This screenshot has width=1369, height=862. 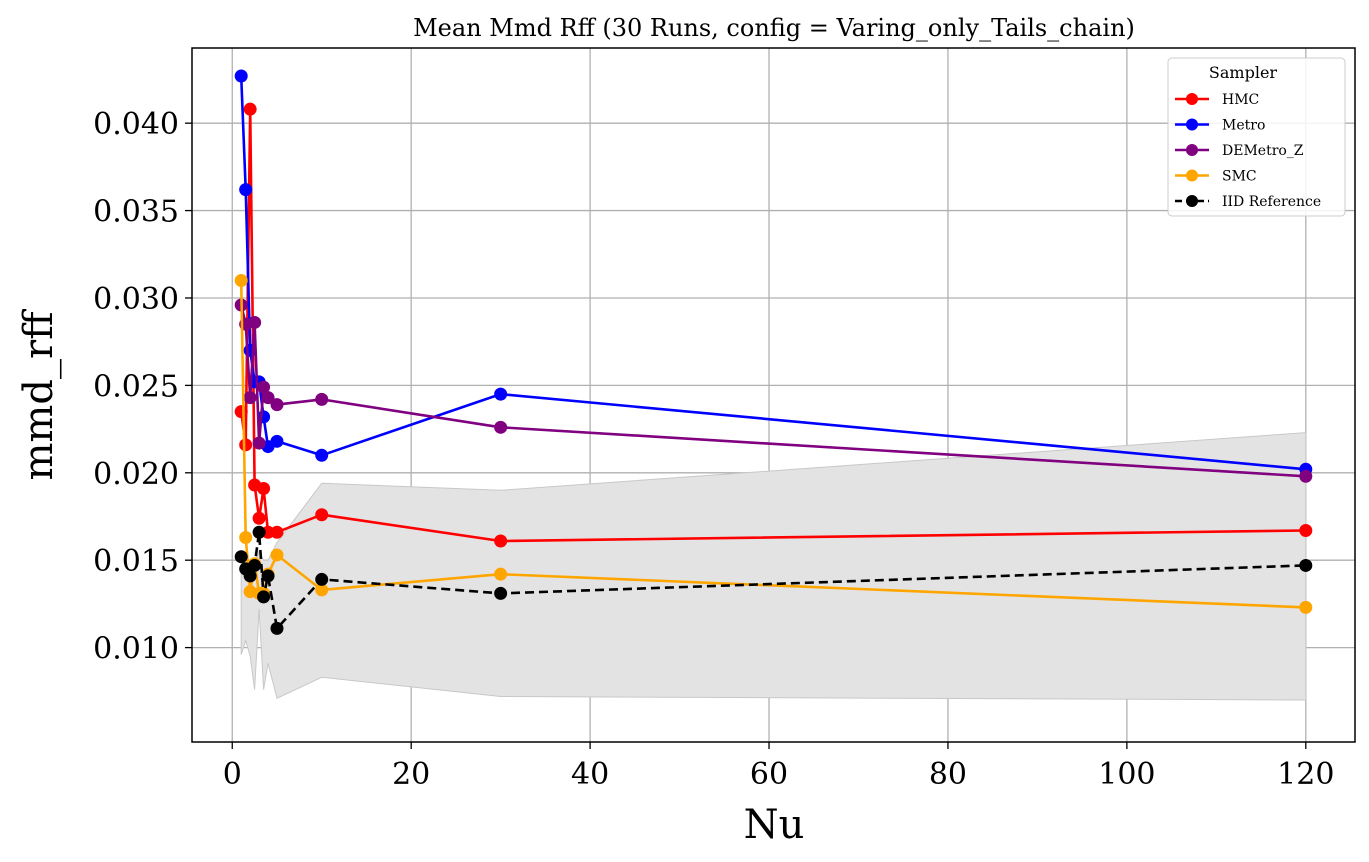 What do you see at coordinates (1239, 177) in the screenshot?
I see `legend-label-smc: SMC` at bounding box center [1239, 177].